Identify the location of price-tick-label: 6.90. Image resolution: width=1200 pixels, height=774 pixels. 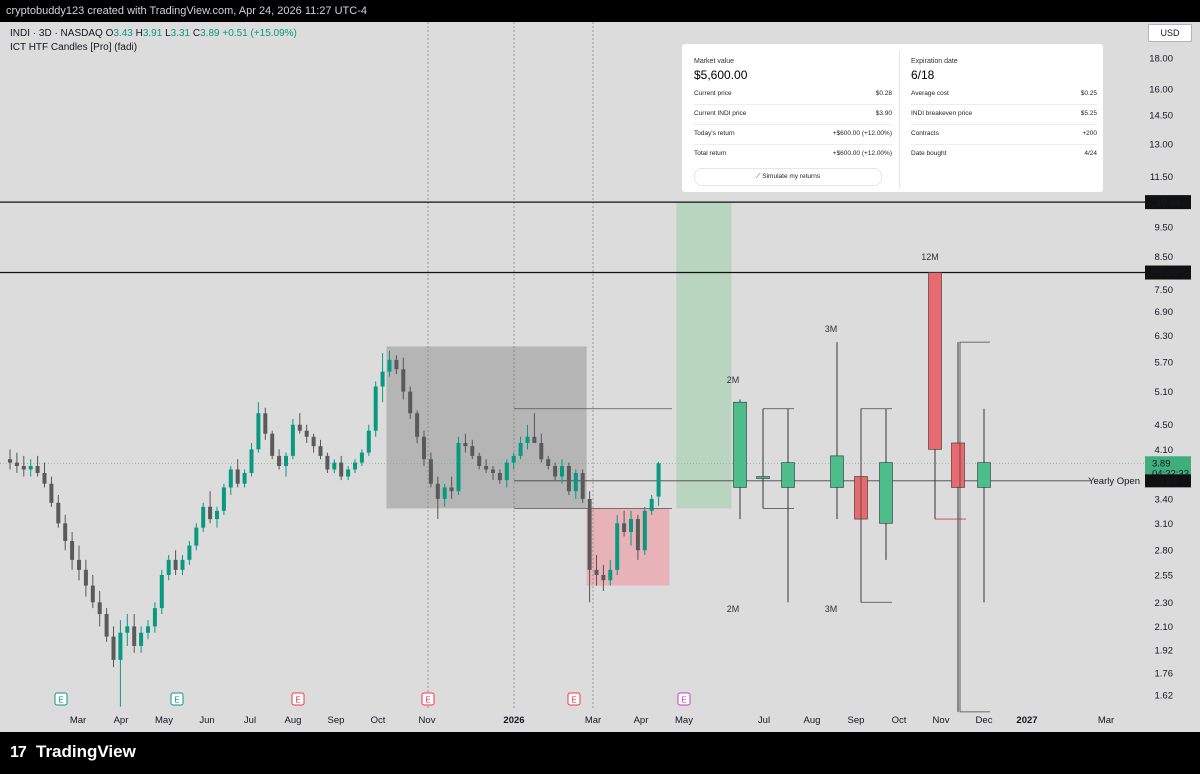
(1164, 312).